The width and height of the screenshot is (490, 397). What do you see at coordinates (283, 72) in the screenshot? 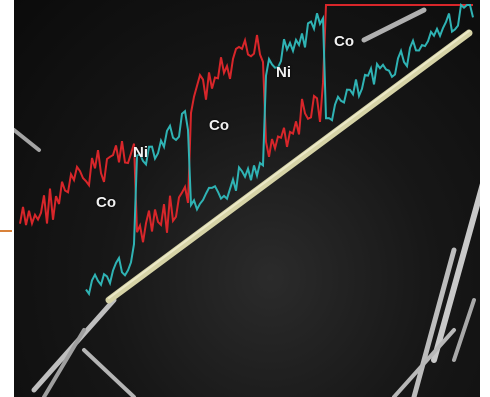
I see `segment-label-ni-2: Ni` at bounding box center [283, 72].